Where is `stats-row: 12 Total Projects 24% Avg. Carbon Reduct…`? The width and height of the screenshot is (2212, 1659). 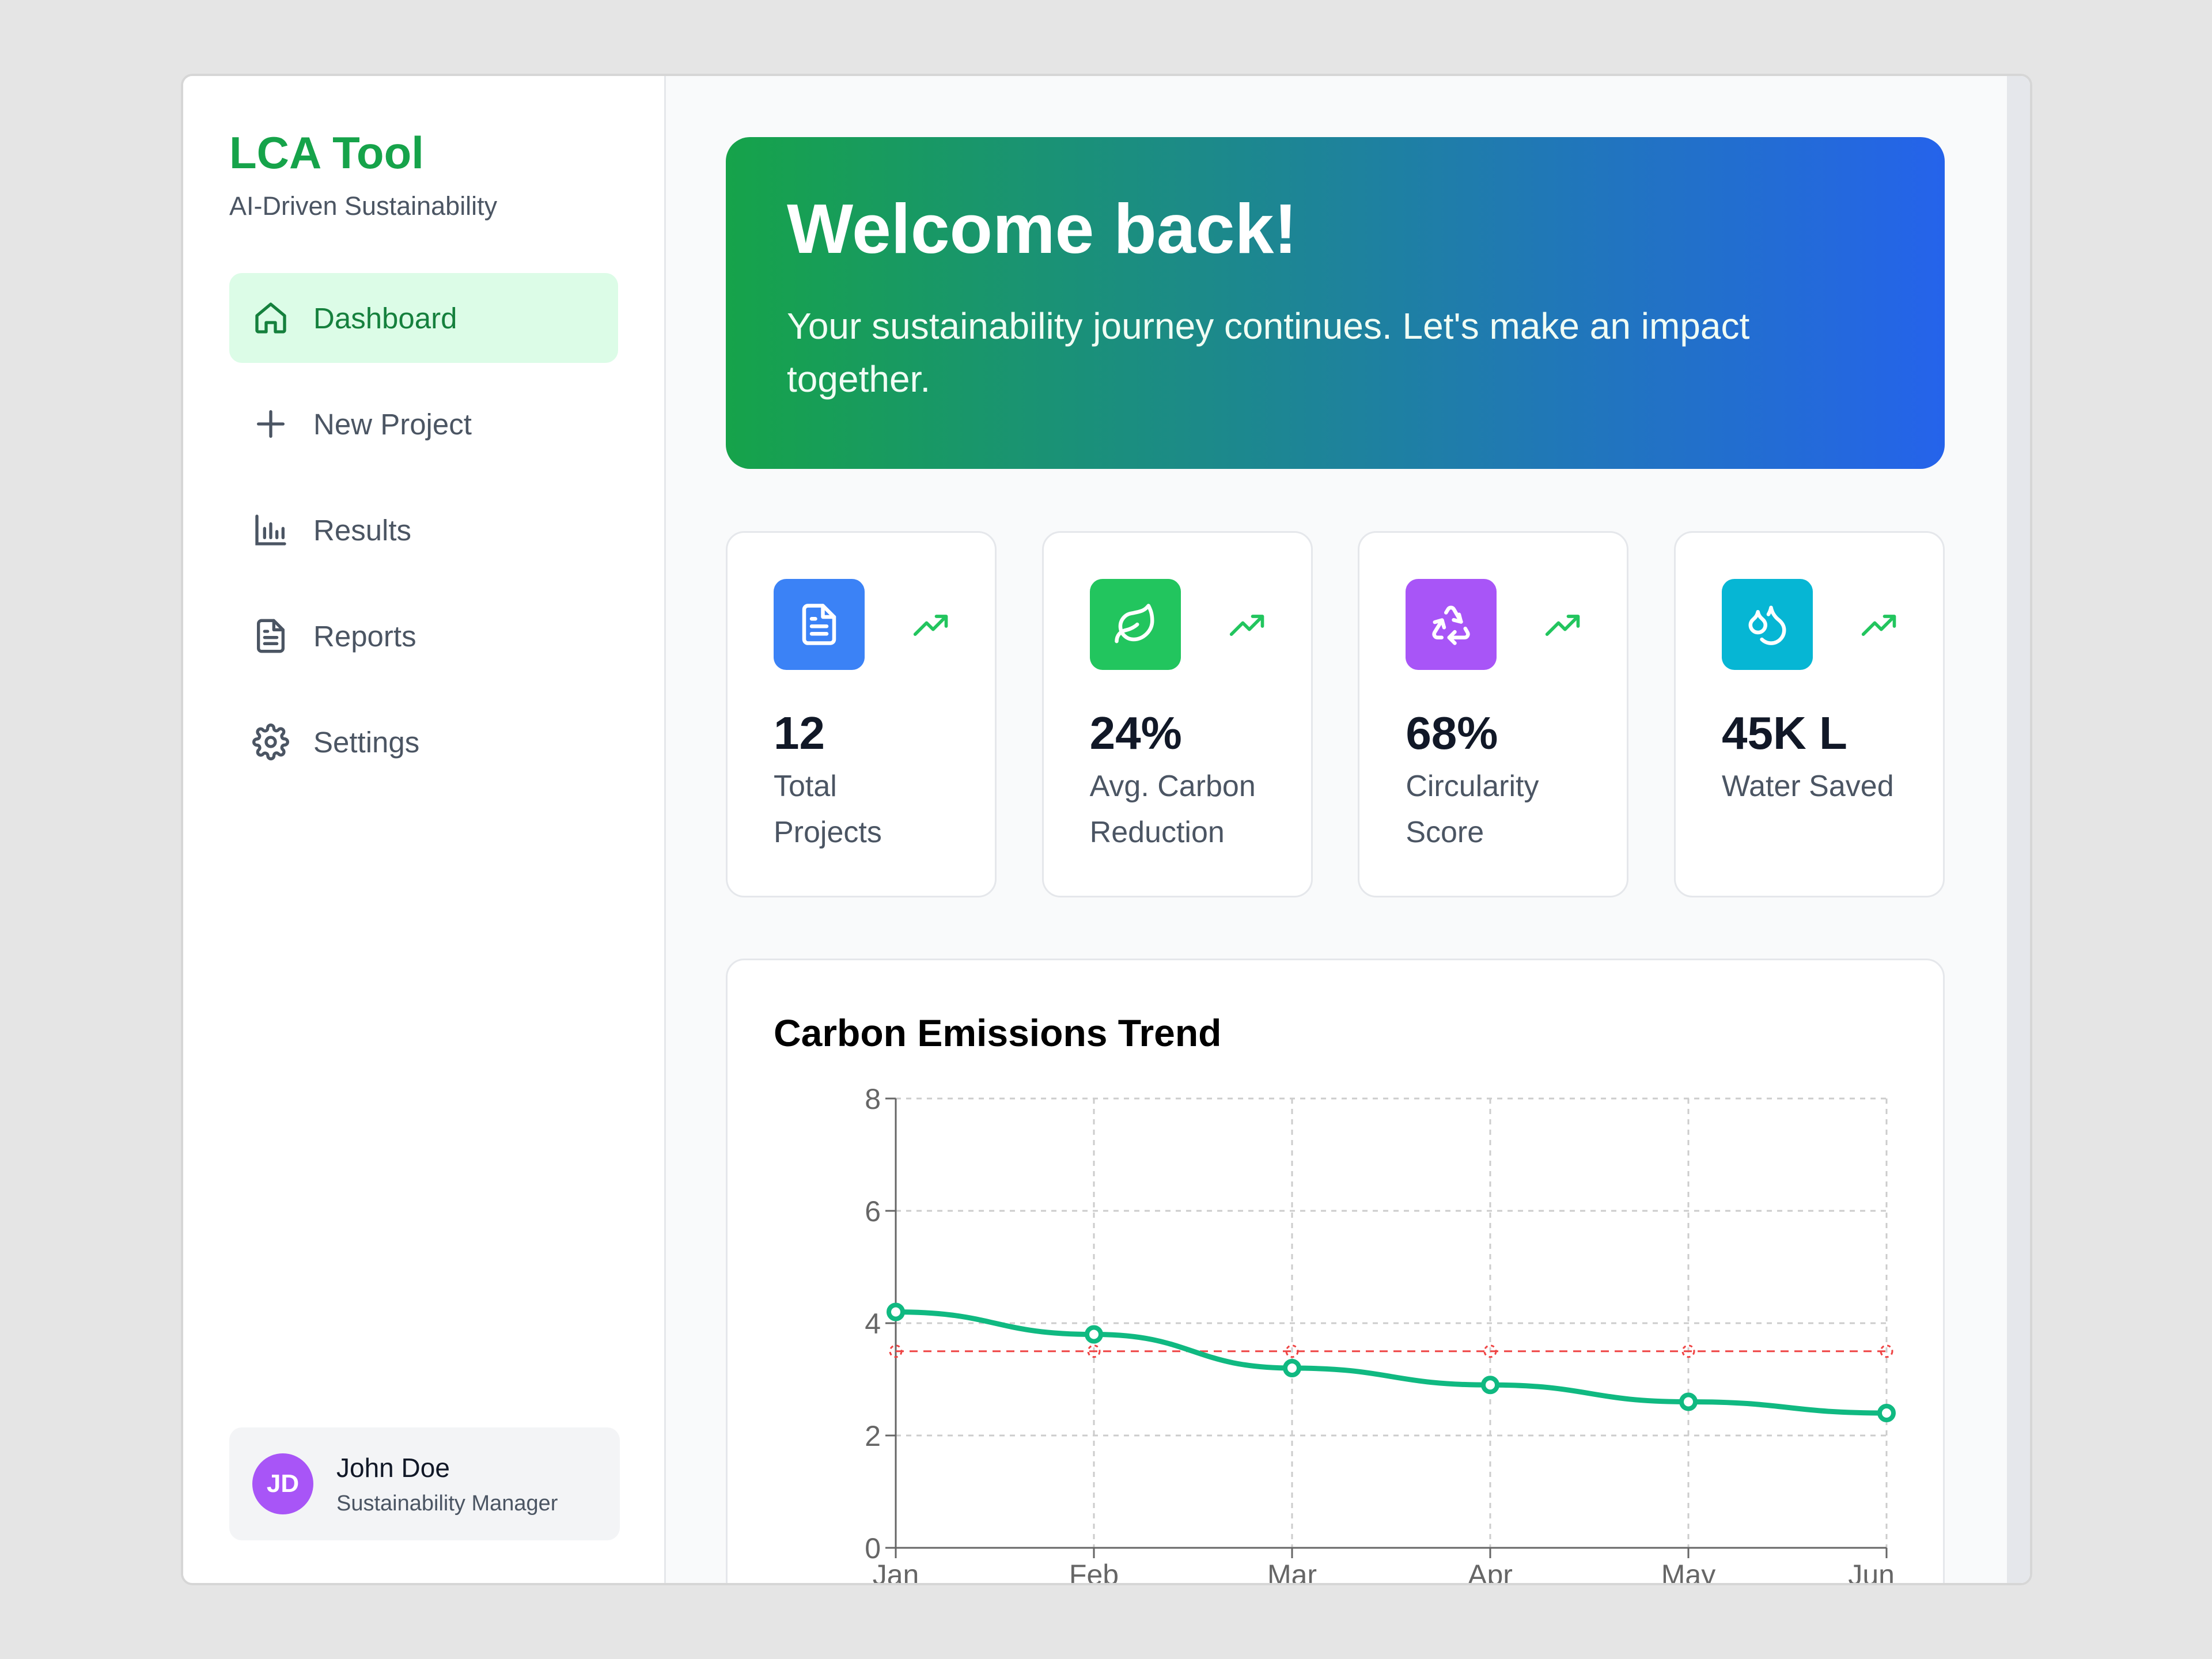 stats-row: 12 Total Projects 24% Avg. Carbon Reduct… is located at coordinates (1335, 714).